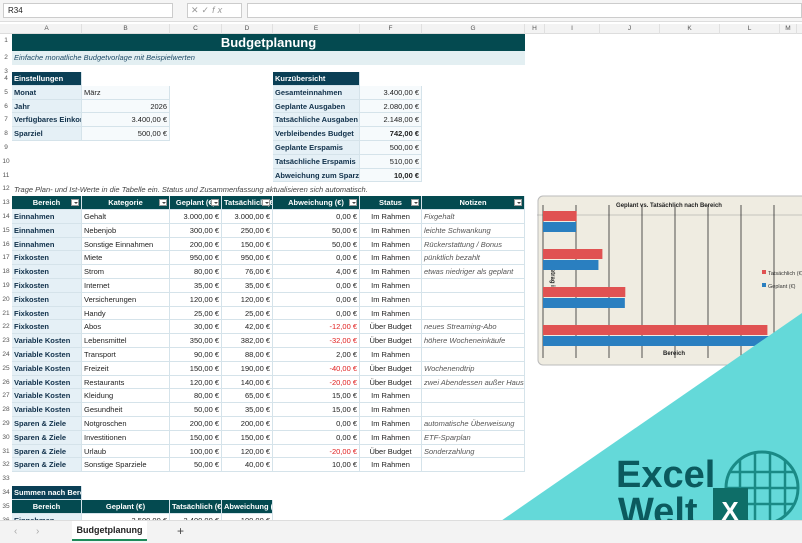 The width and height of the screenshot is (802, 543). I want to click on notiz-cell: Rückerstattung / Bonus, so click(473, 244).